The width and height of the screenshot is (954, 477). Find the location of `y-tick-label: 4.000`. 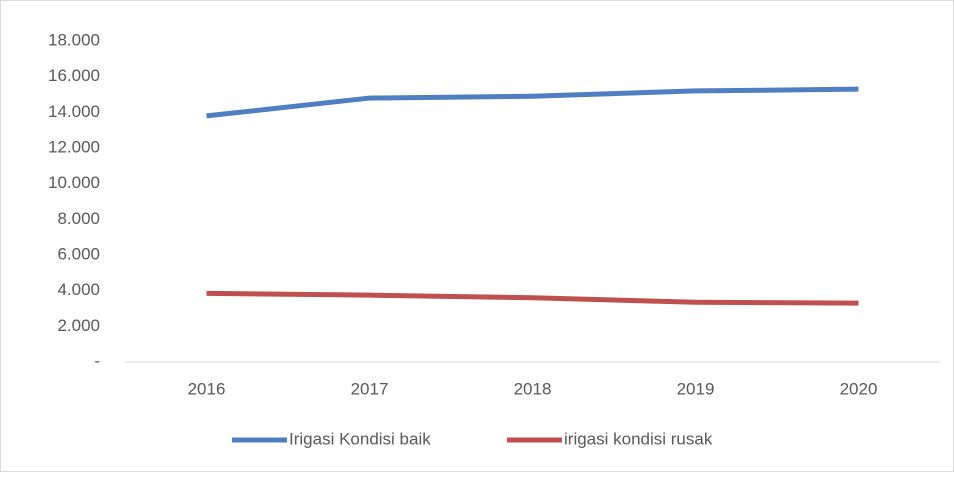

y-tick-label: 4.000 is located at coordinates (78, 289).